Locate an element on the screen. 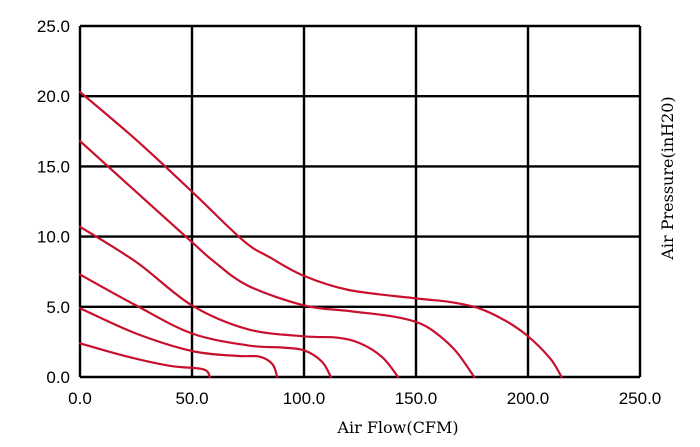 The height and width of the screenshot is (447, 700). y-tick-label: 15.0 is located at coordinates (53, 166).